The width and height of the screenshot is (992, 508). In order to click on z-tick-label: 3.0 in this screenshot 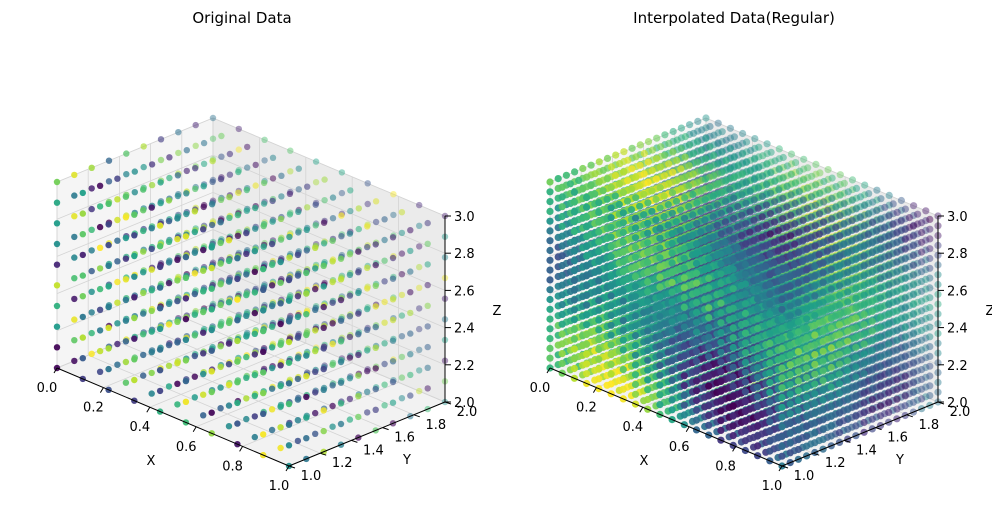, I will do `click(464, 217)`.